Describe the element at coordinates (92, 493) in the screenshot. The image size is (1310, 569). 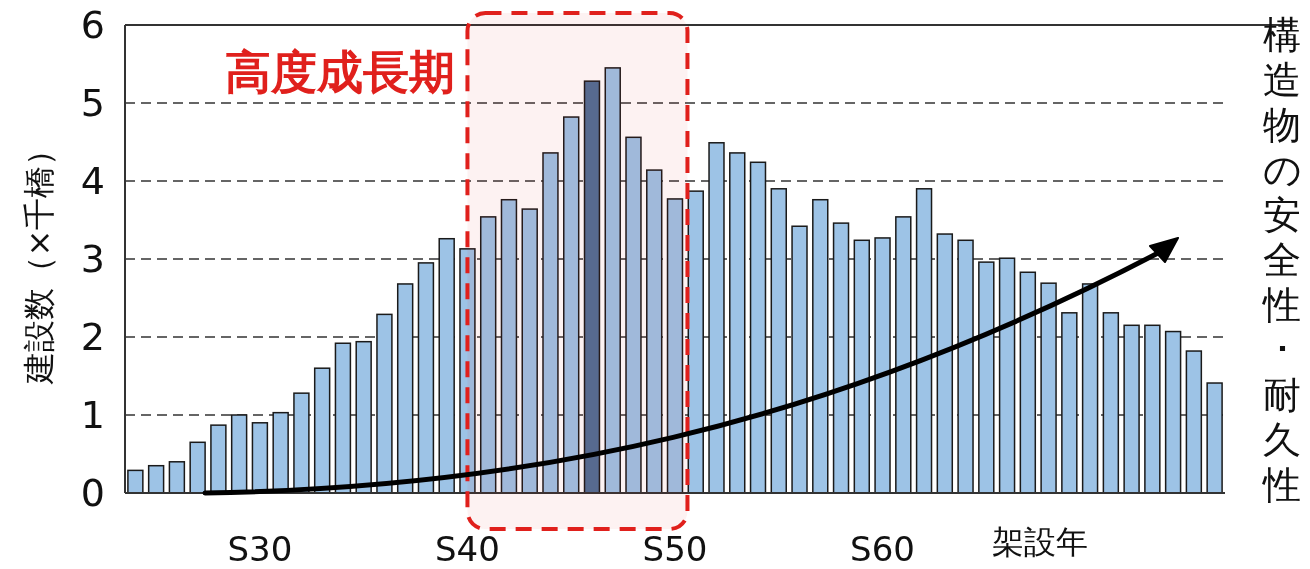
I see `y-tick-label: 0` at that location.